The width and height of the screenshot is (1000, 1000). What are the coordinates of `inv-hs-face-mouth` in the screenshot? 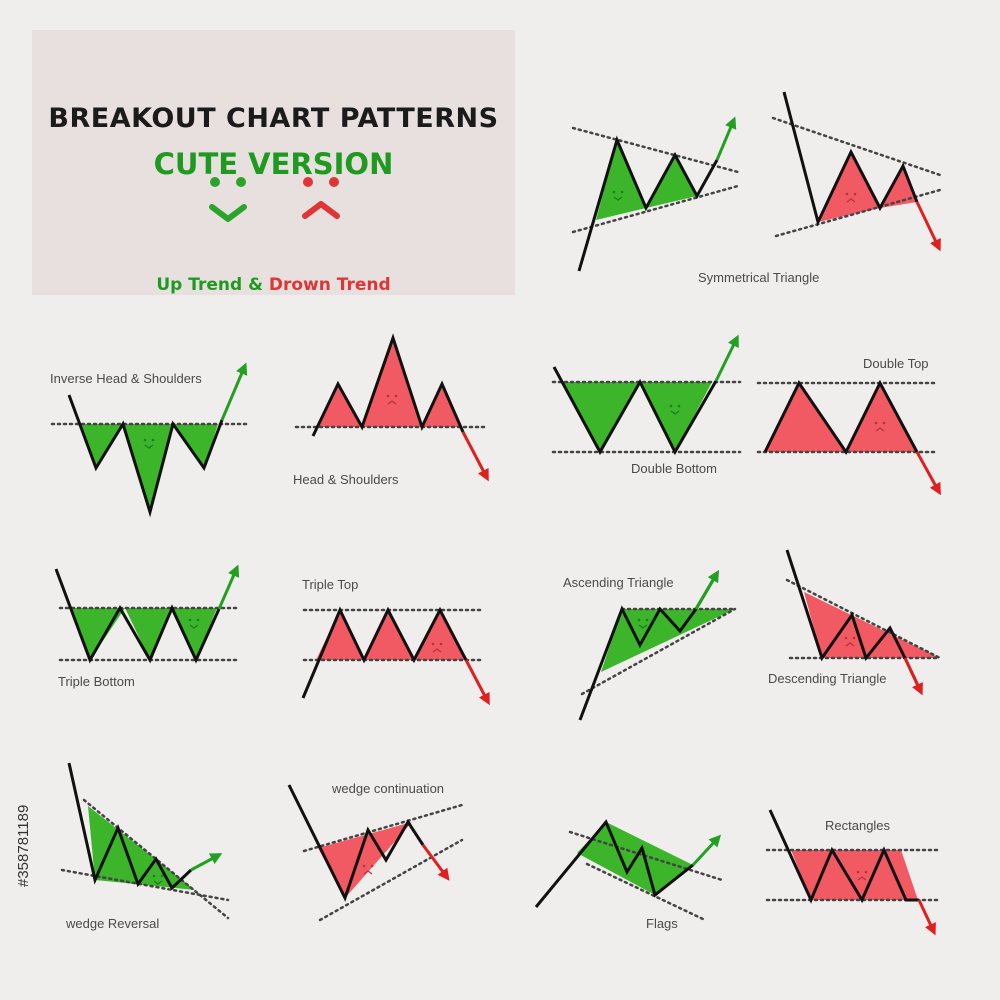 It's located at (149, 446).